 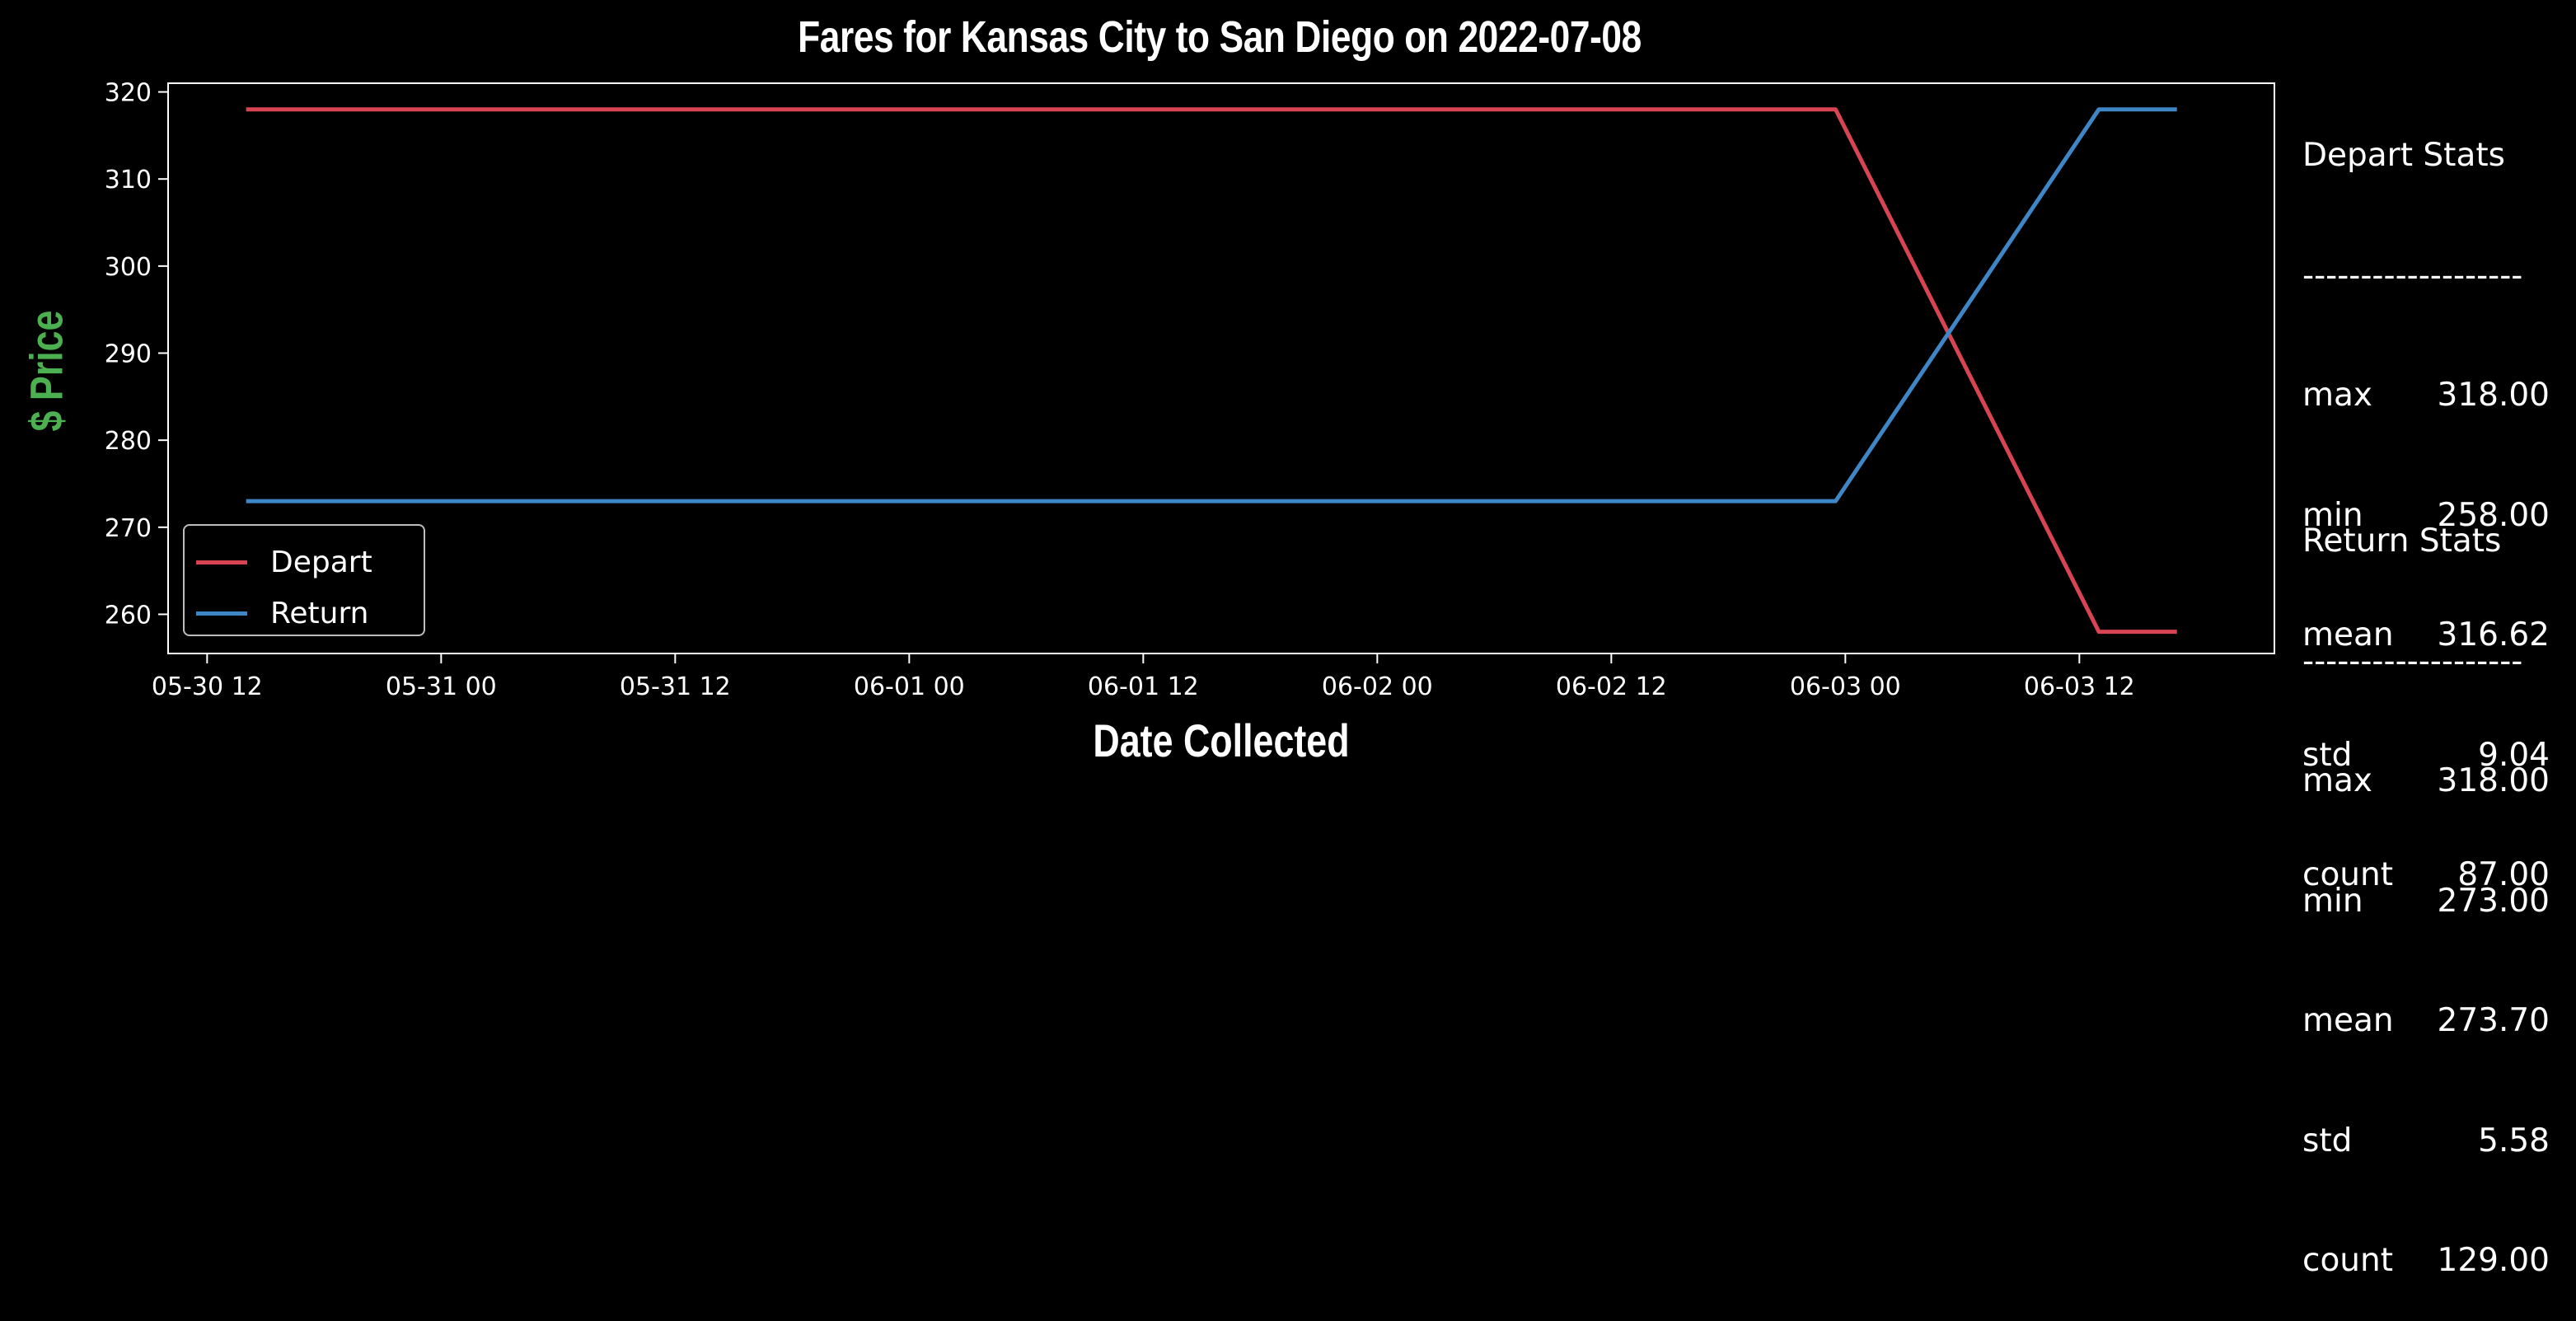 What do you see at coordinates (909, 686) in the screenshot?
I see `x-tick-label: 06-01 00` at bounding box center [909, 686].